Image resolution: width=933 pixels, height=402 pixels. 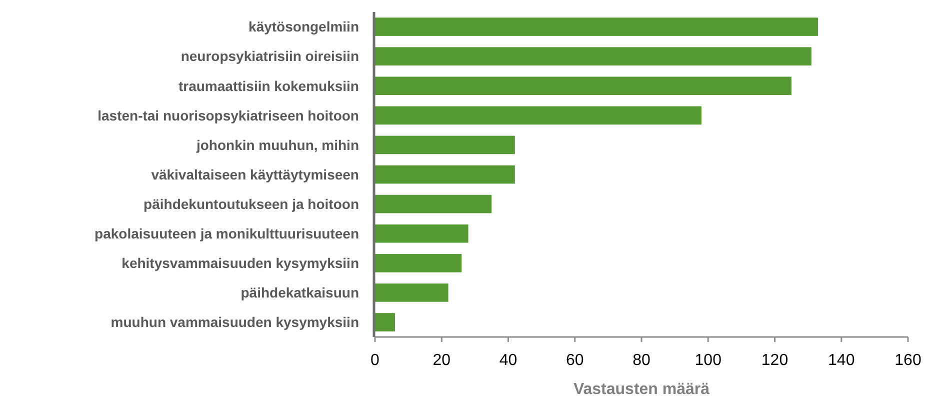 I want to click on y-tick-label: pakolaisuuteen ja monikulttuurisuuteen, so click(x=226, y=233).